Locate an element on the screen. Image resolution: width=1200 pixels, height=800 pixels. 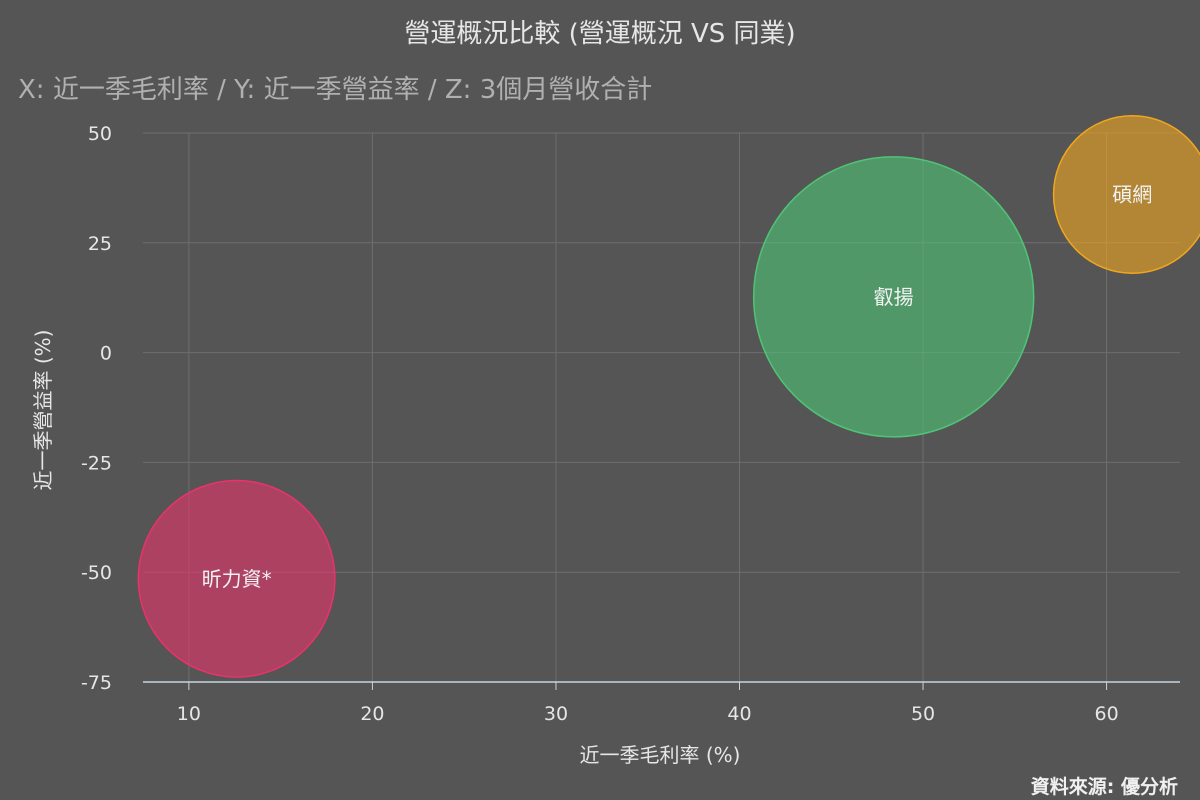
bubble-label: 碩網 is located at coordinates (1132, 194).